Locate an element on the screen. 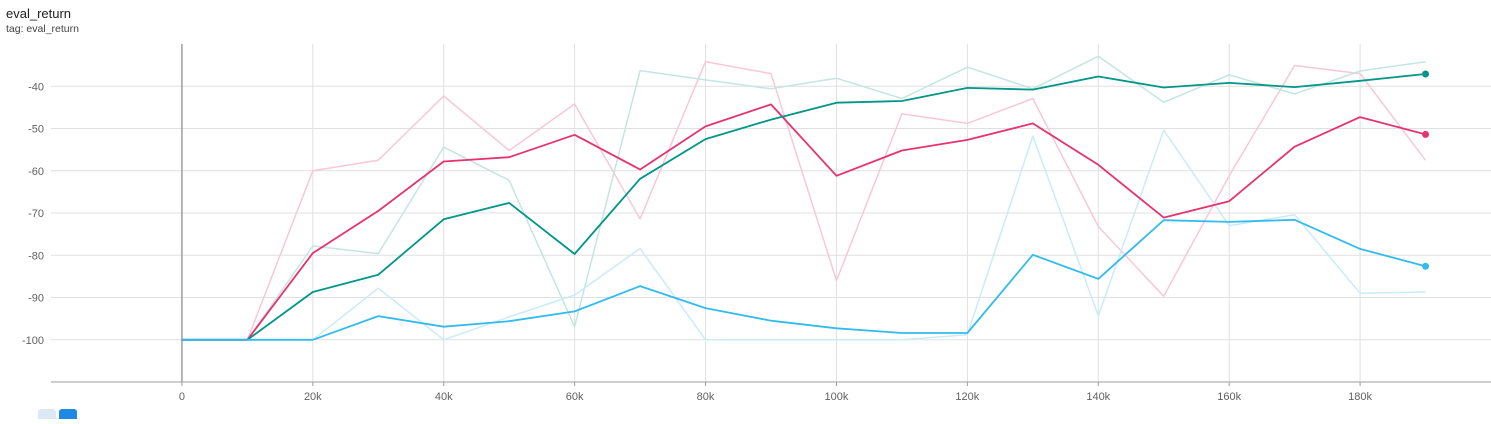  x-tick-label: 60k is located at coordinates (575, 397).